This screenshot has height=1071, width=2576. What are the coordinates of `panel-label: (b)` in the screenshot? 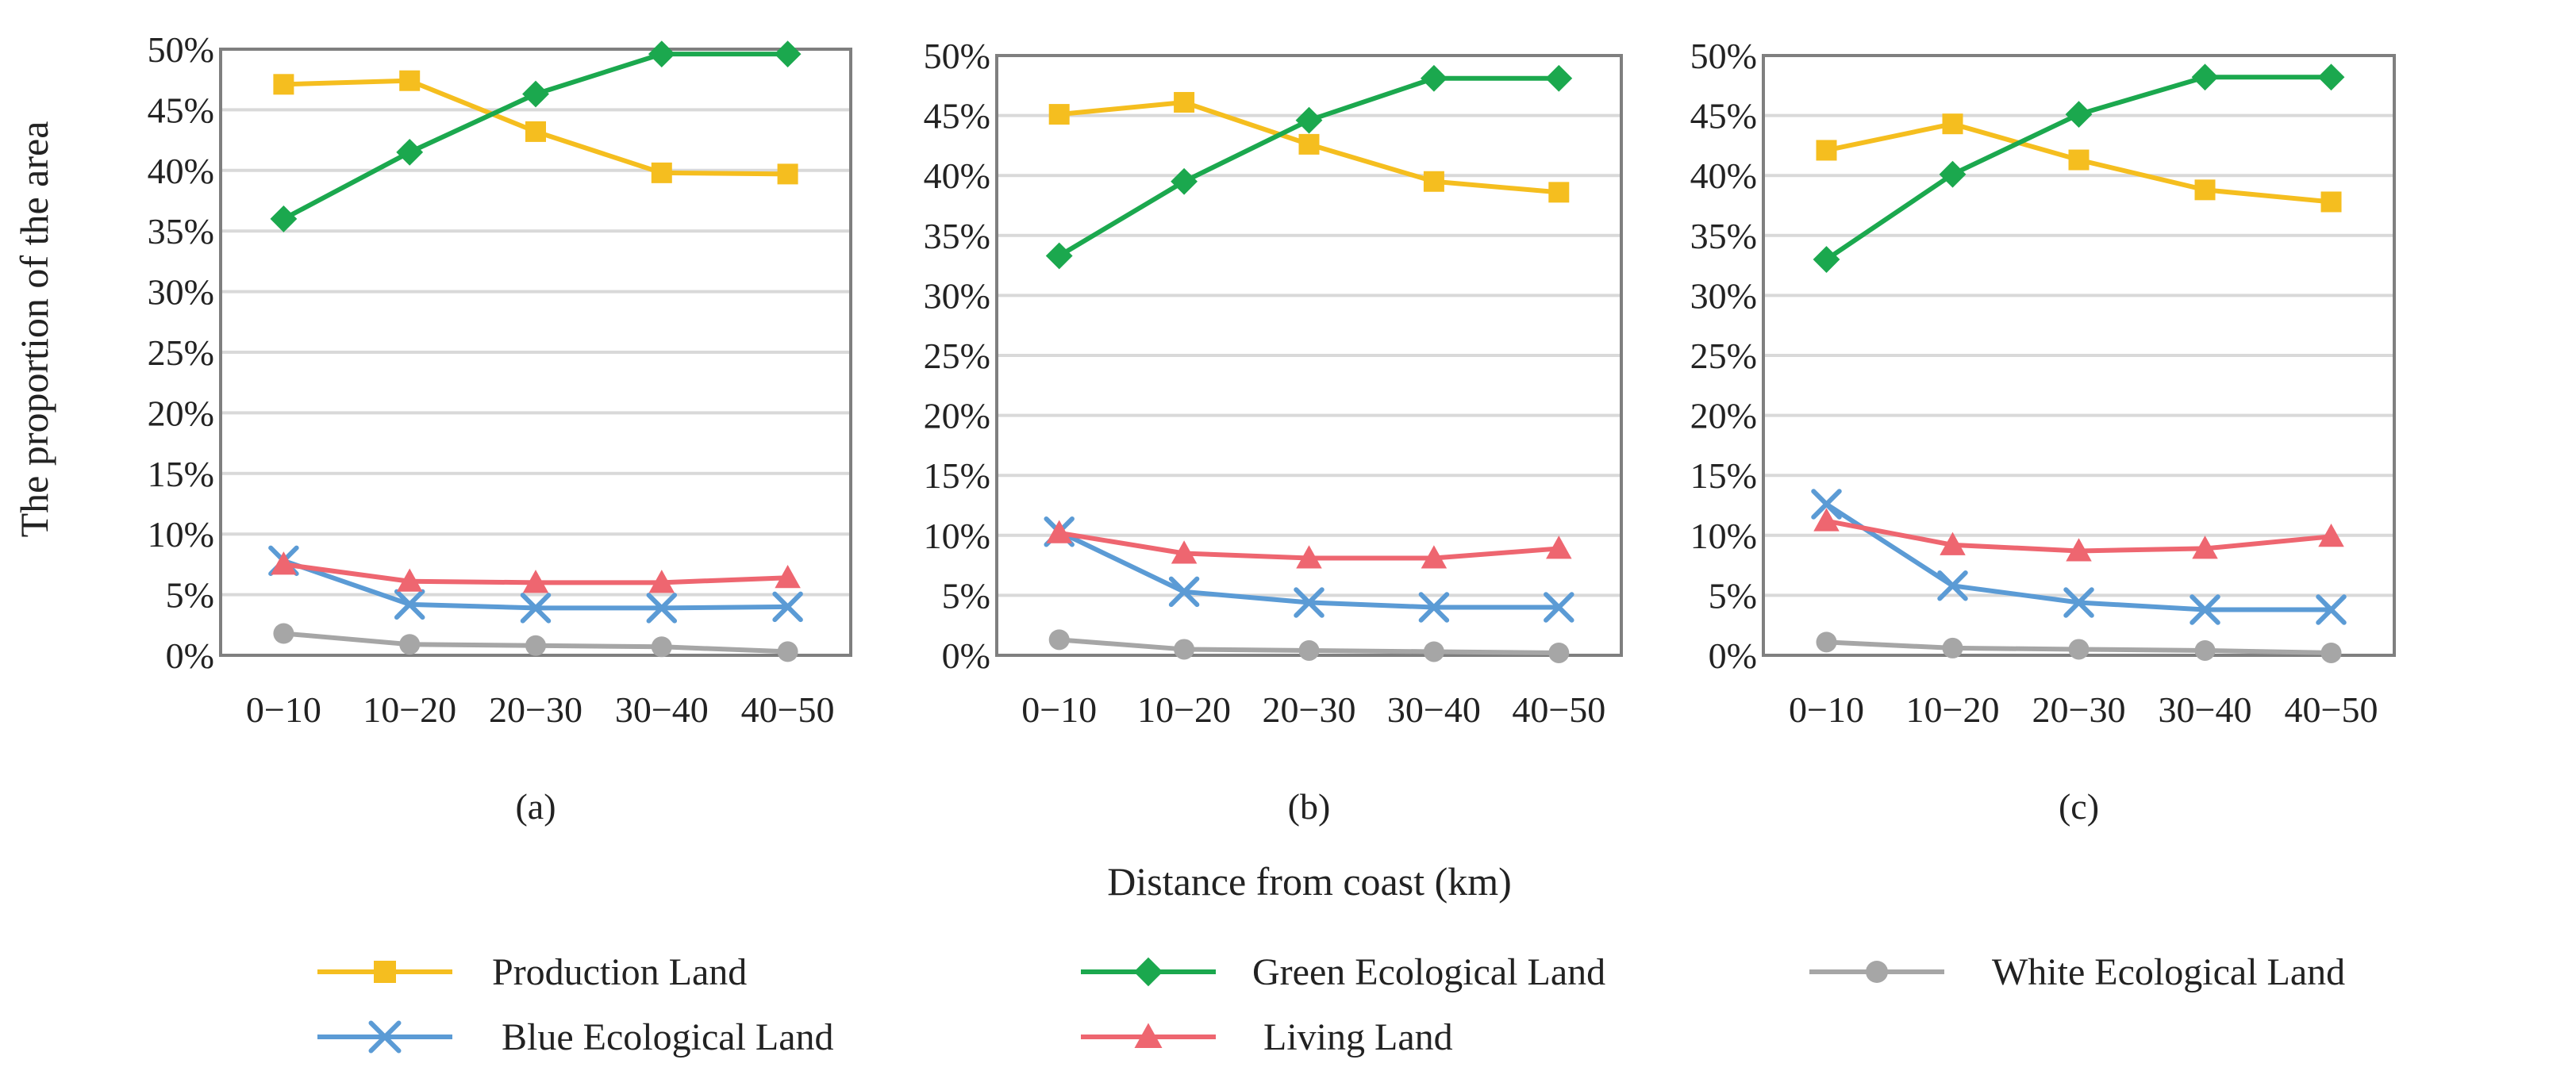 It's located at (1309, 806).